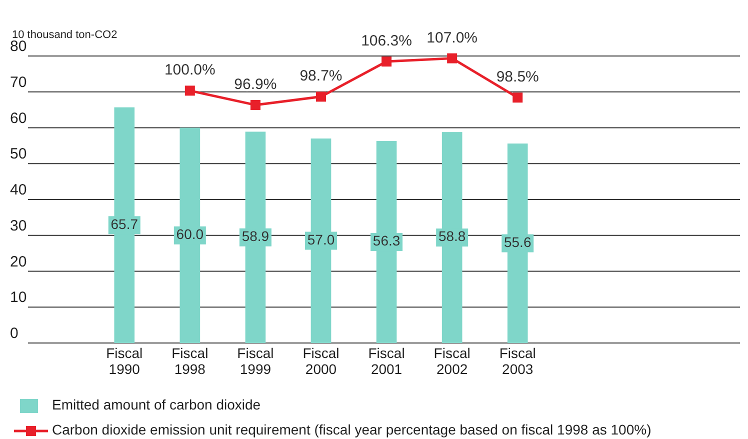 Image resolution: width=748 pixels, height=439 pixels. I want to click on data-label: 56.3, so click(386, 240).